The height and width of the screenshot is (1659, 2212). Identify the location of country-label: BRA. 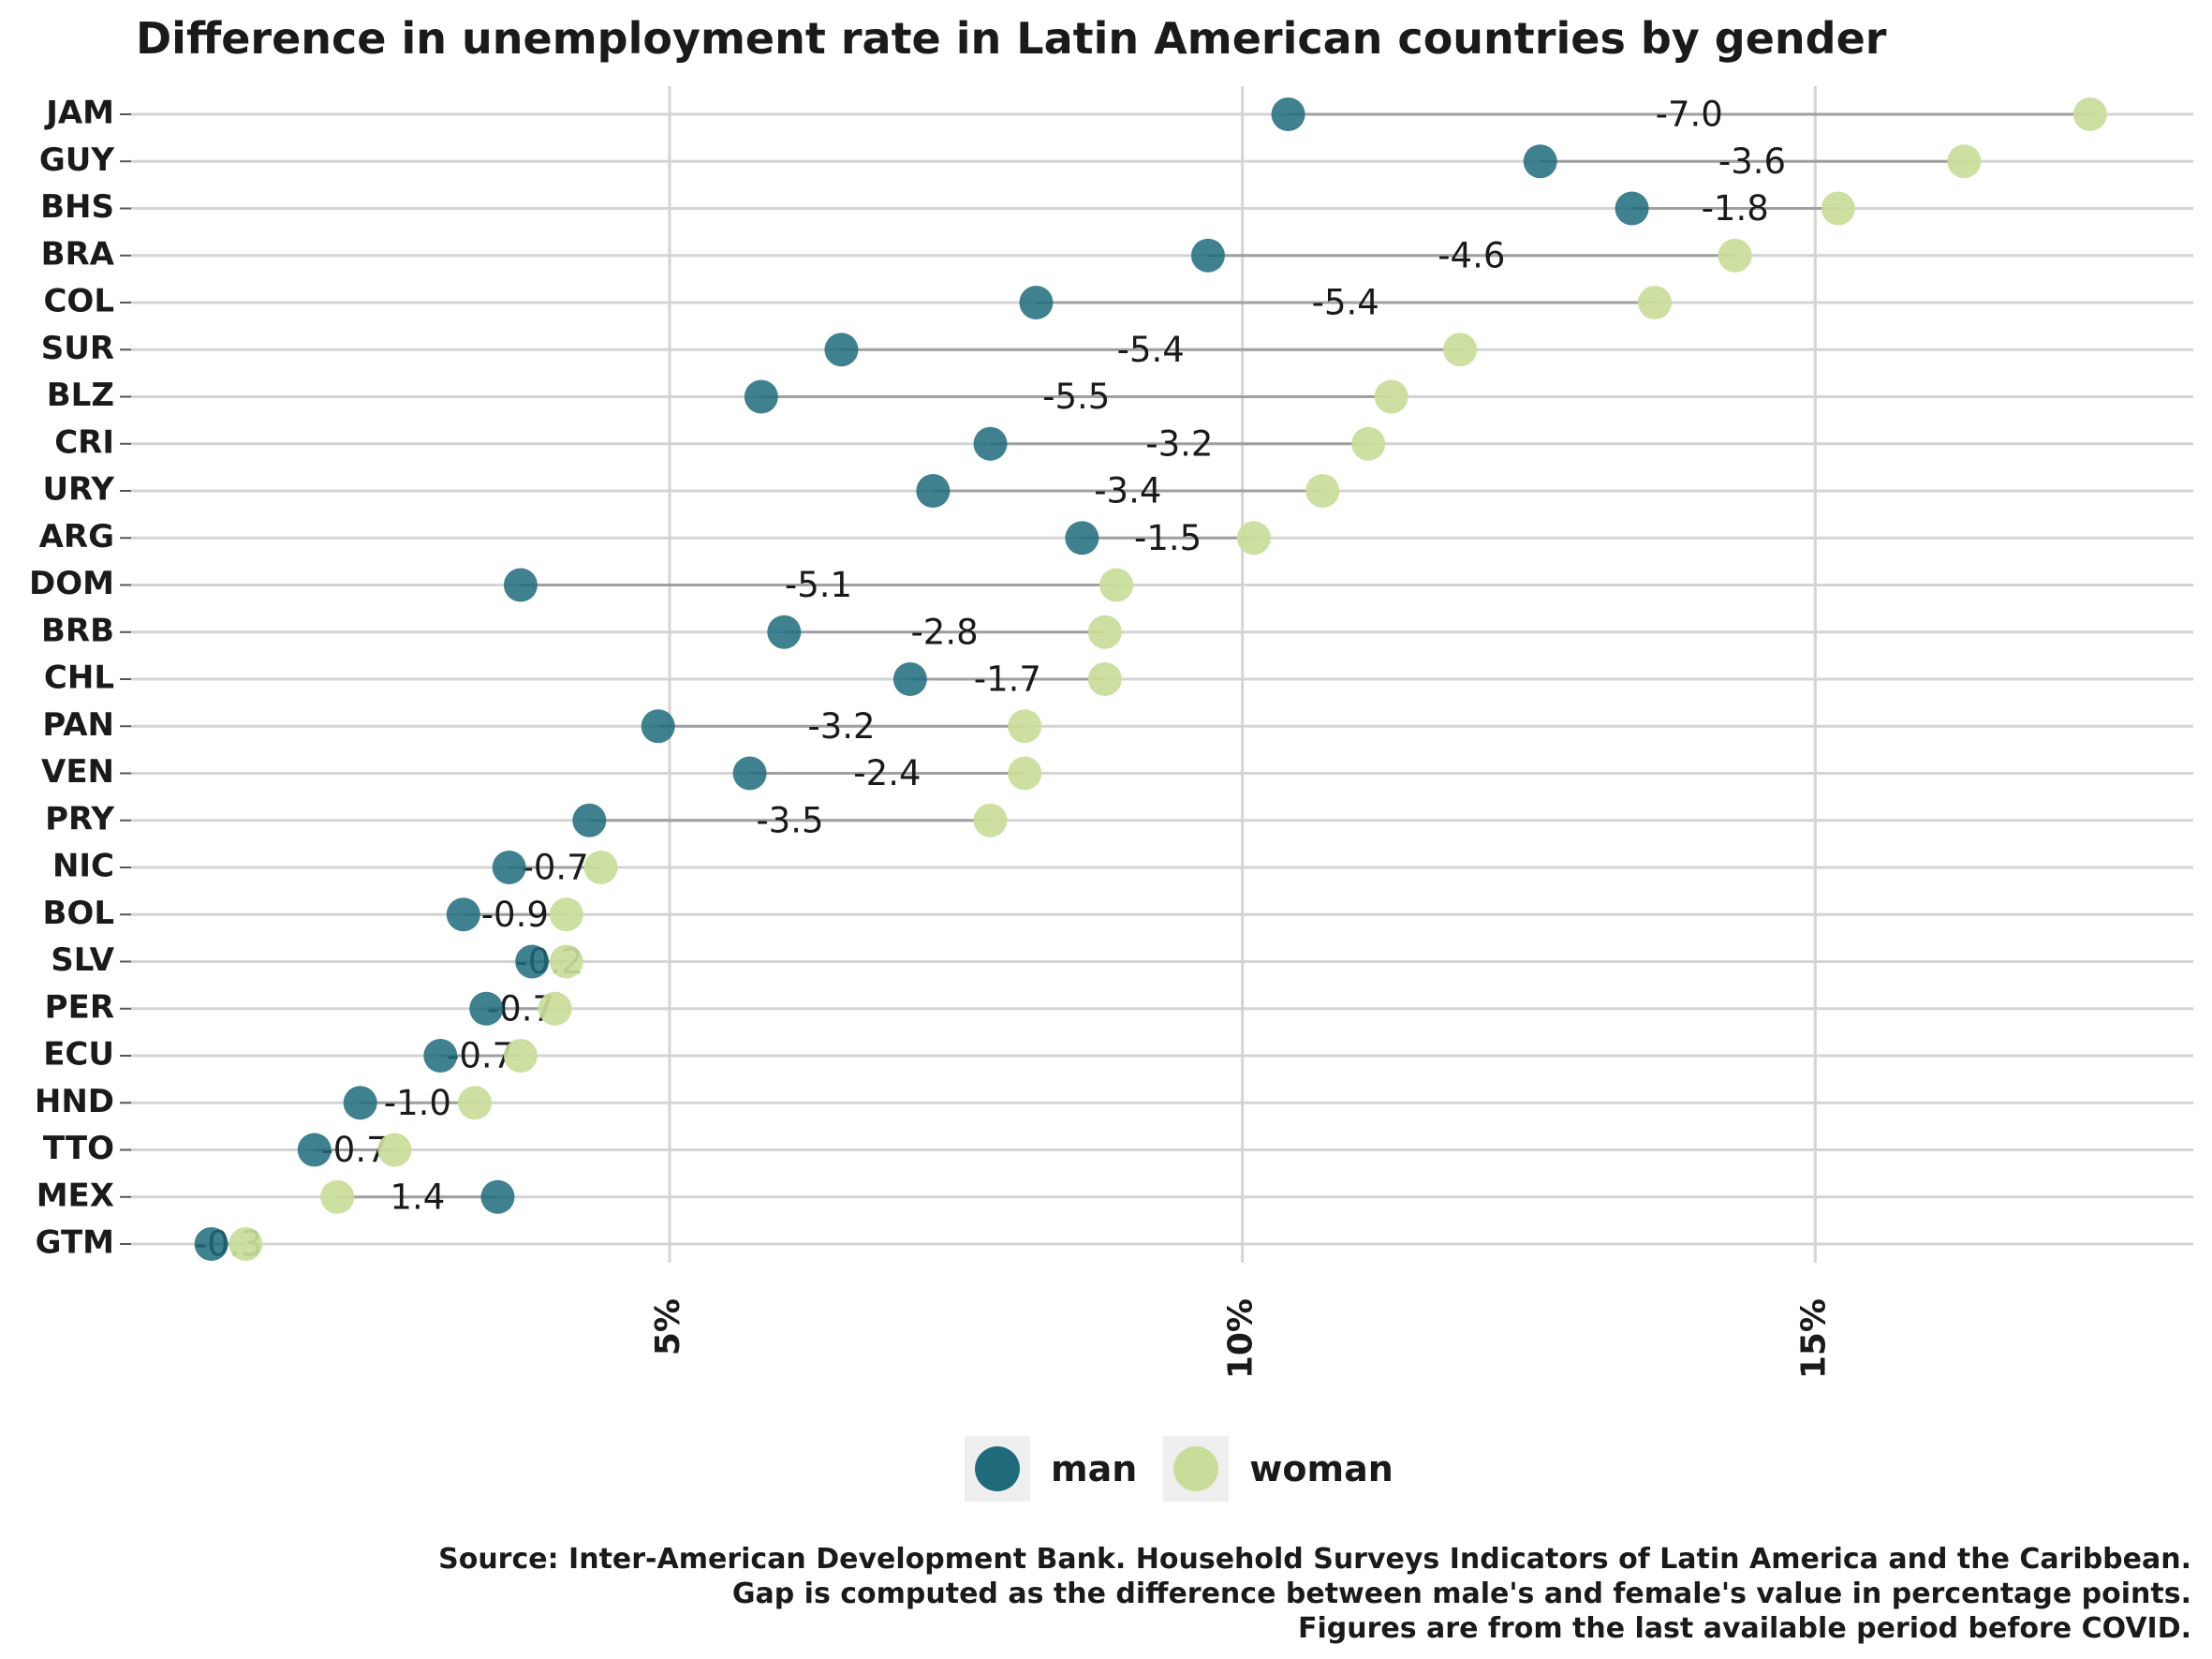
(78, 254).